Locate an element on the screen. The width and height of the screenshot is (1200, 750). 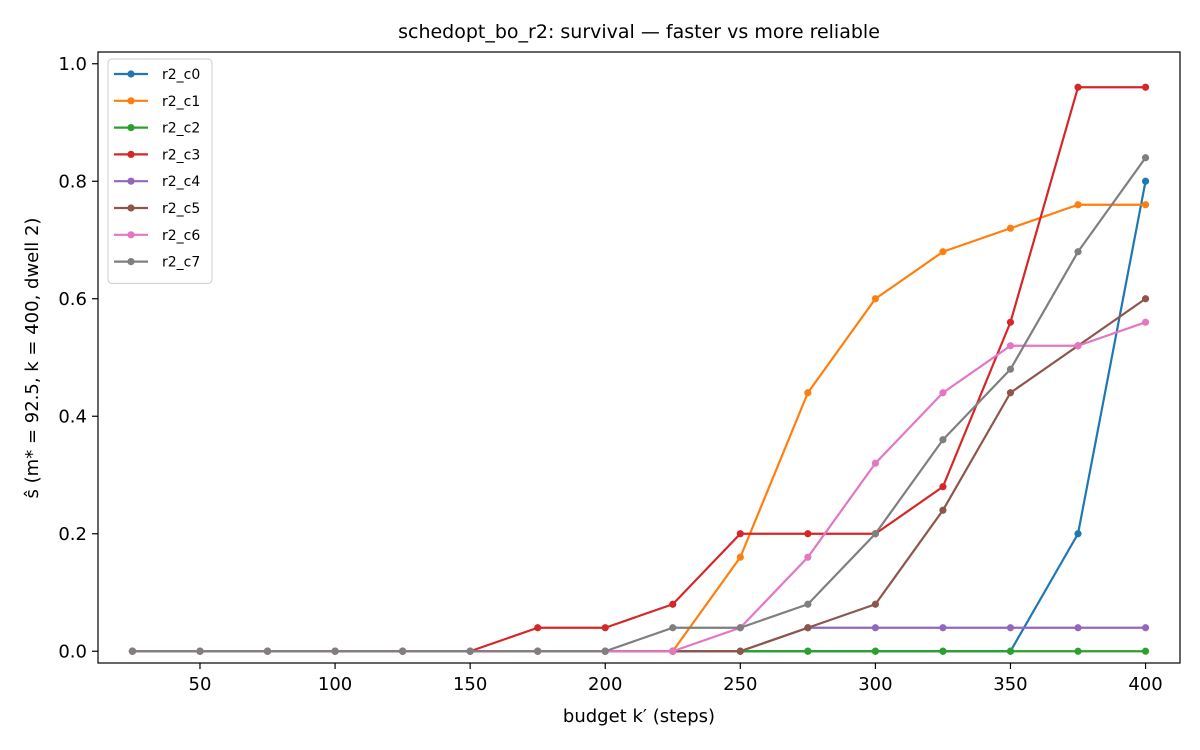
legend-item: r2_c5 is located at coordinates (157, 209).